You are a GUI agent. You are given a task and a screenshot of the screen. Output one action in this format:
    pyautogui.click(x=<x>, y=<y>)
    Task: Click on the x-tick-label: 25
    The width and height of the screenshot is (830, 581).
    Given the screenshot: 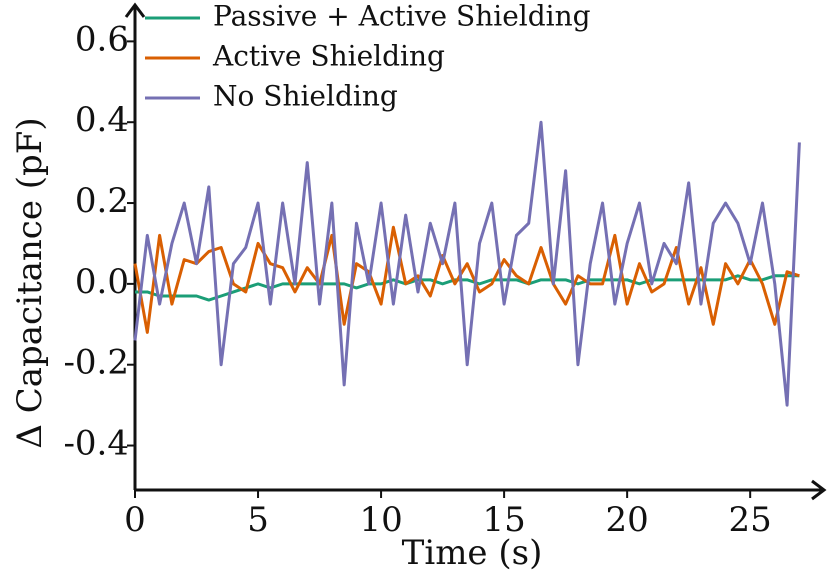 What is the action you would take?
    pyautogui.click(x=750, y=520)
    